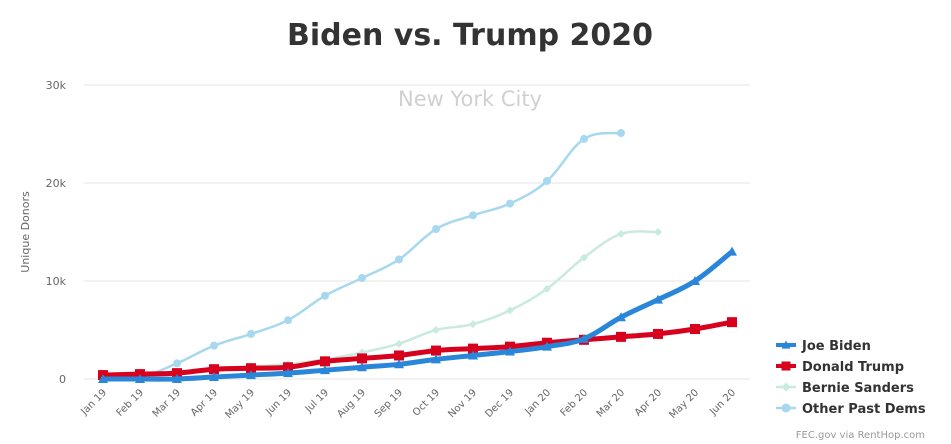 This screenshot has width=951, height=444. What do you see at coordinates (470, 99) in the screenshot?
I see `chart-subtitle: New York City` at bounding box center [470, 99].